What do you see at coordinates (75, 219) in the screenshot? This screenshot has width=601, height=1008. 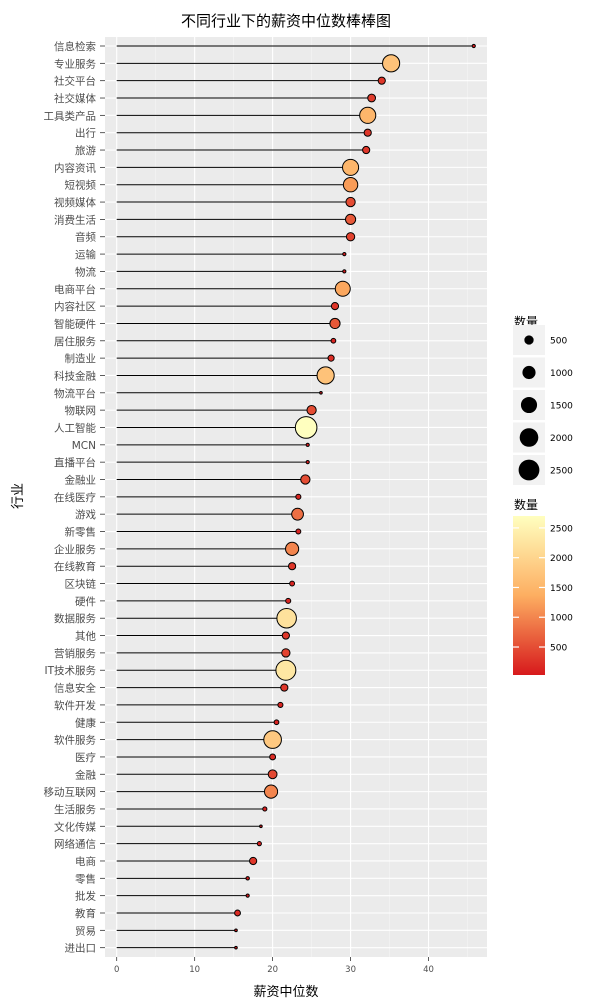 I see `y-tick-label: 消费生活` at bounding box center [75, 219].